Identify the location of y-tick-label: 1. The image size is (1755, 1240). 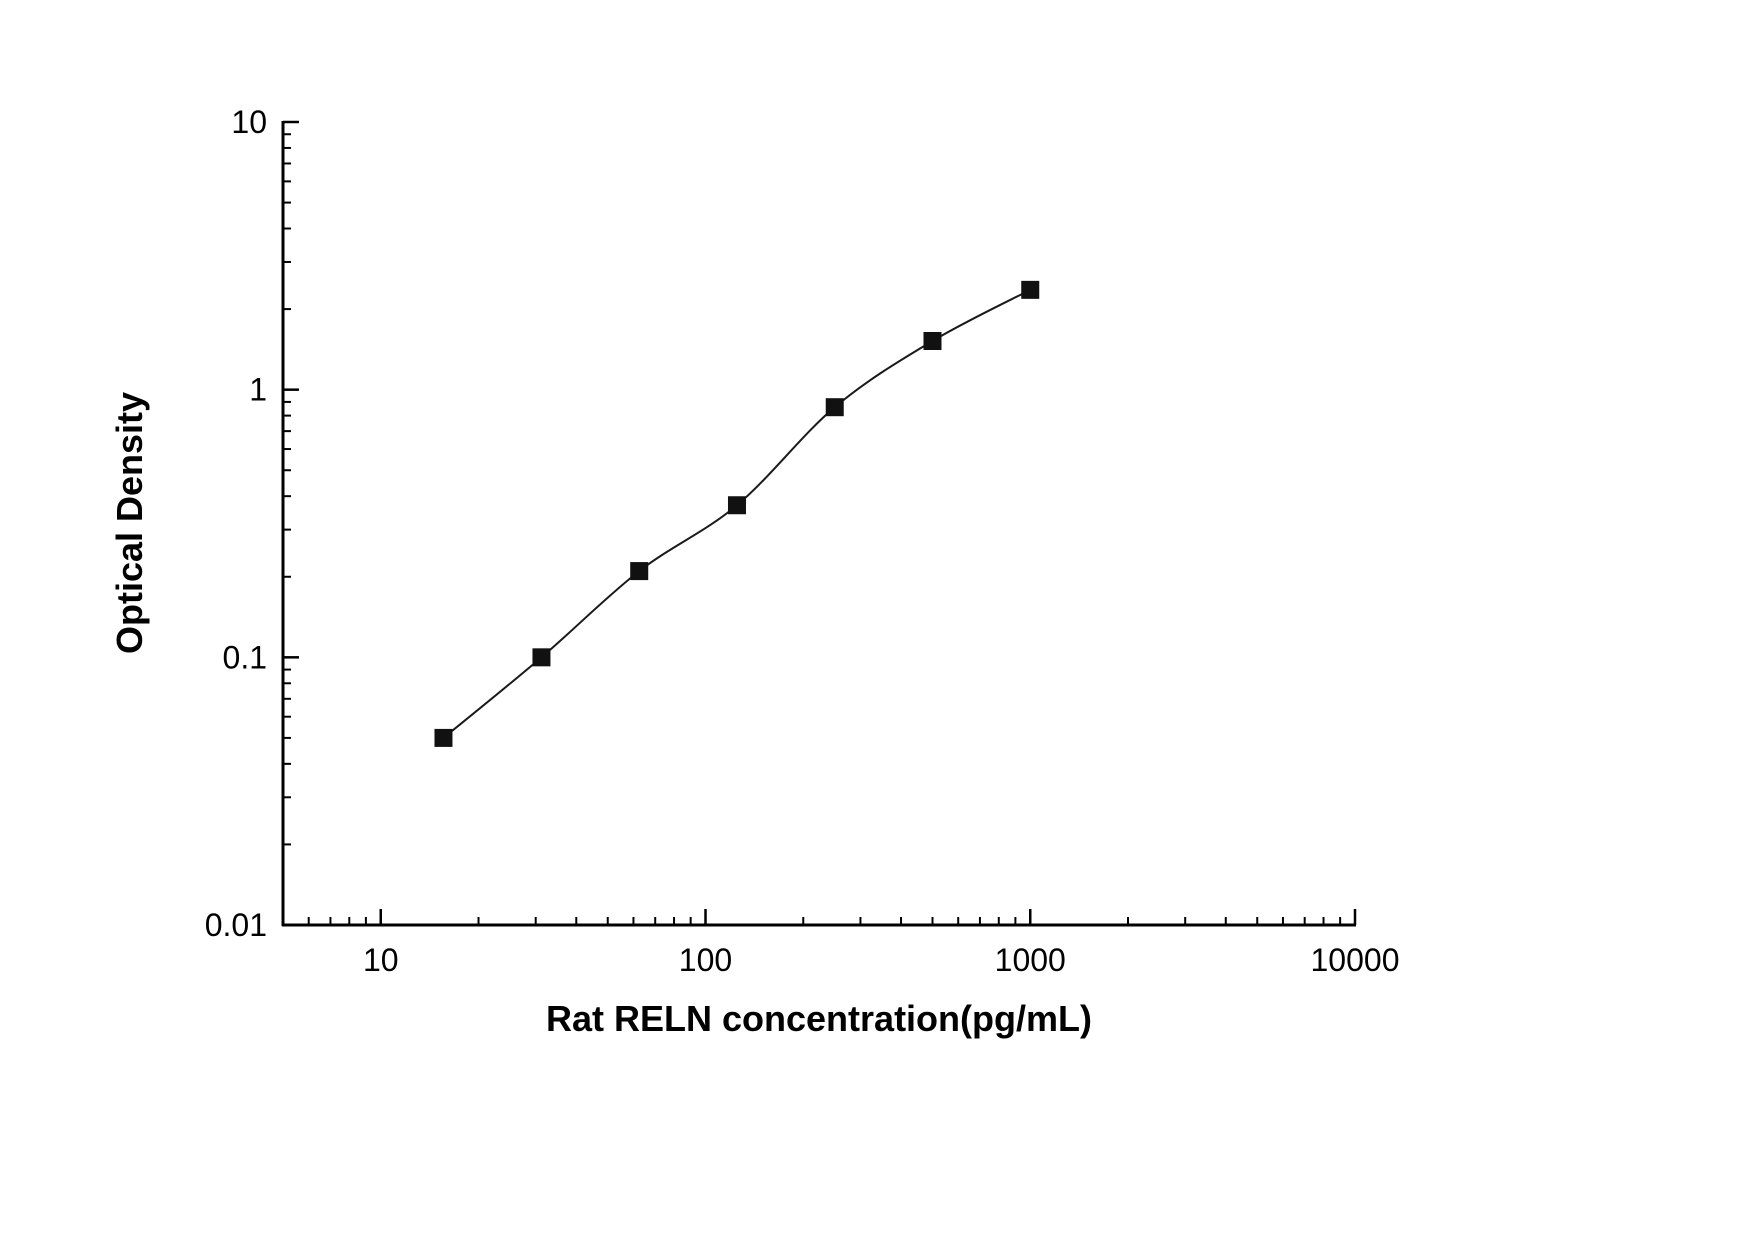
(258, 390).